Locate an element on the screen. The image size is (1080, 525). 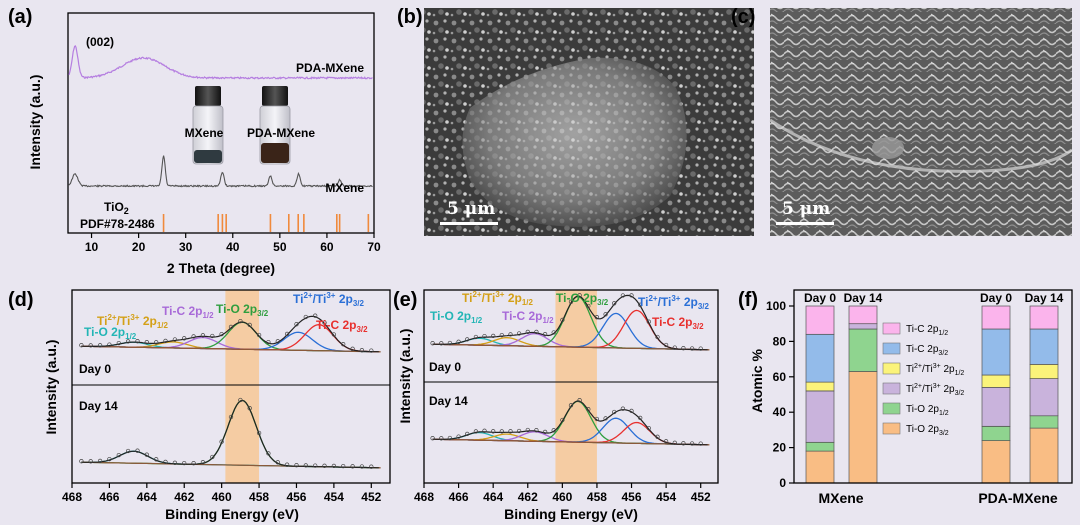
ref-label-pdf: PDF#78-2486 is located at coordinates (117, 224).